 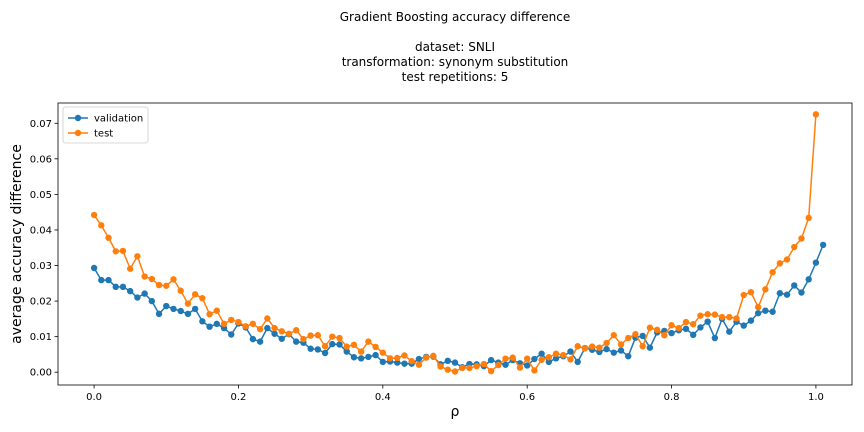 What do you see at coordinates (41, 195) in the screenshot?
I see `y-tick-label: 0.05` at bounding box center [41, 195].